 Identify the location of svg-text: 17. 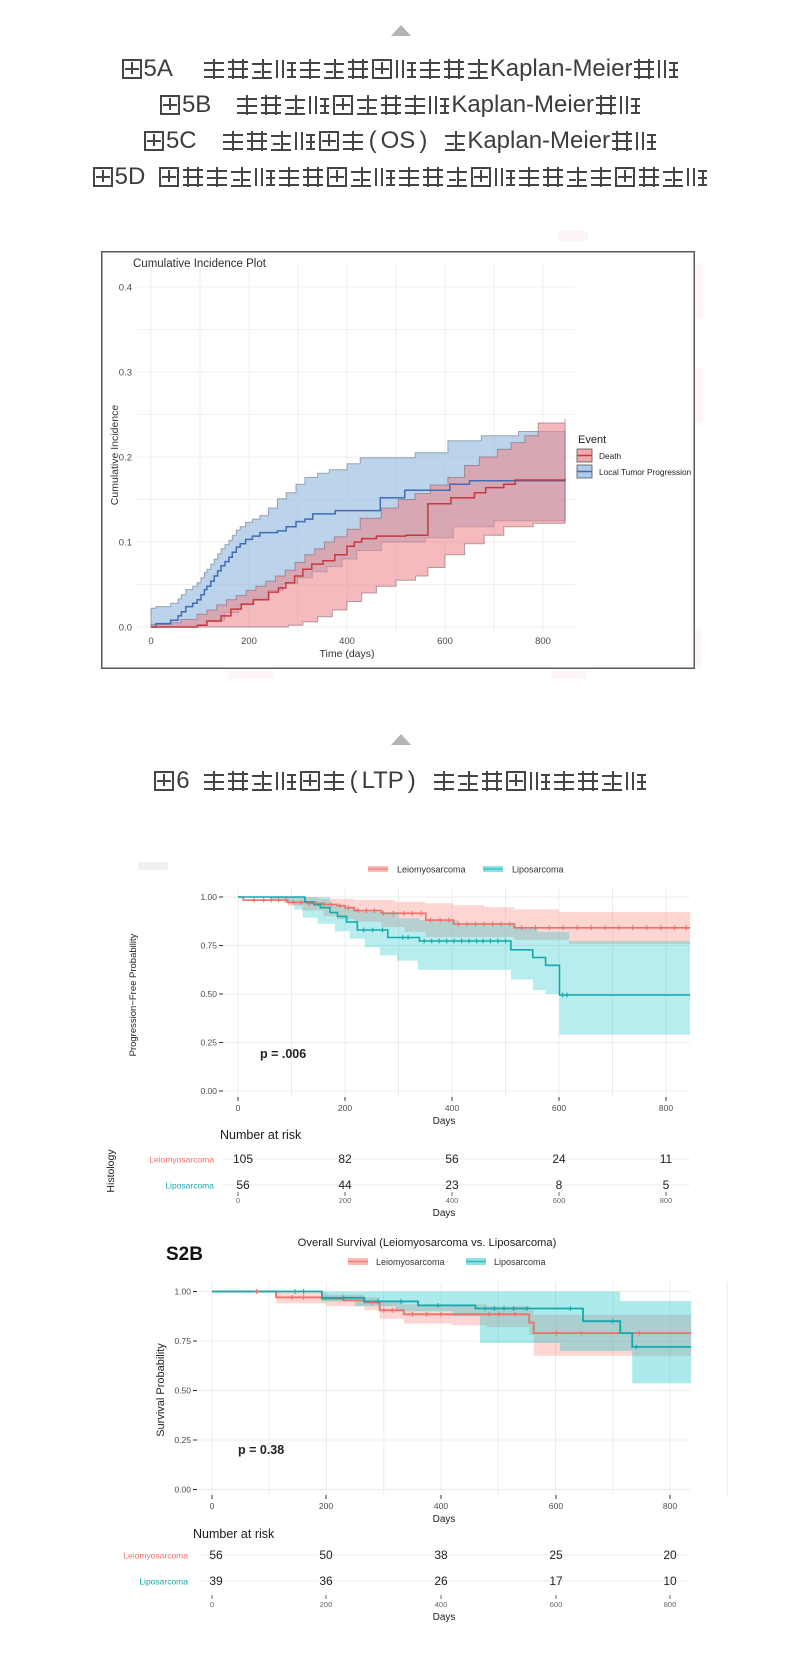
(556, 1581).